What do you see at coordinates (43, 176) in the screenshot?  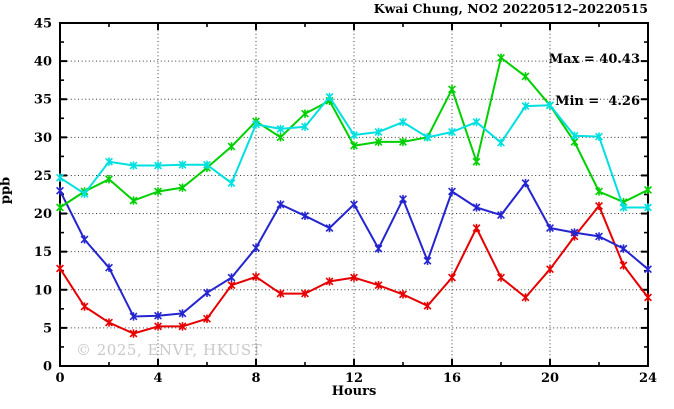 I see `y-tick-label: 25` at bounding box center [43, 176].